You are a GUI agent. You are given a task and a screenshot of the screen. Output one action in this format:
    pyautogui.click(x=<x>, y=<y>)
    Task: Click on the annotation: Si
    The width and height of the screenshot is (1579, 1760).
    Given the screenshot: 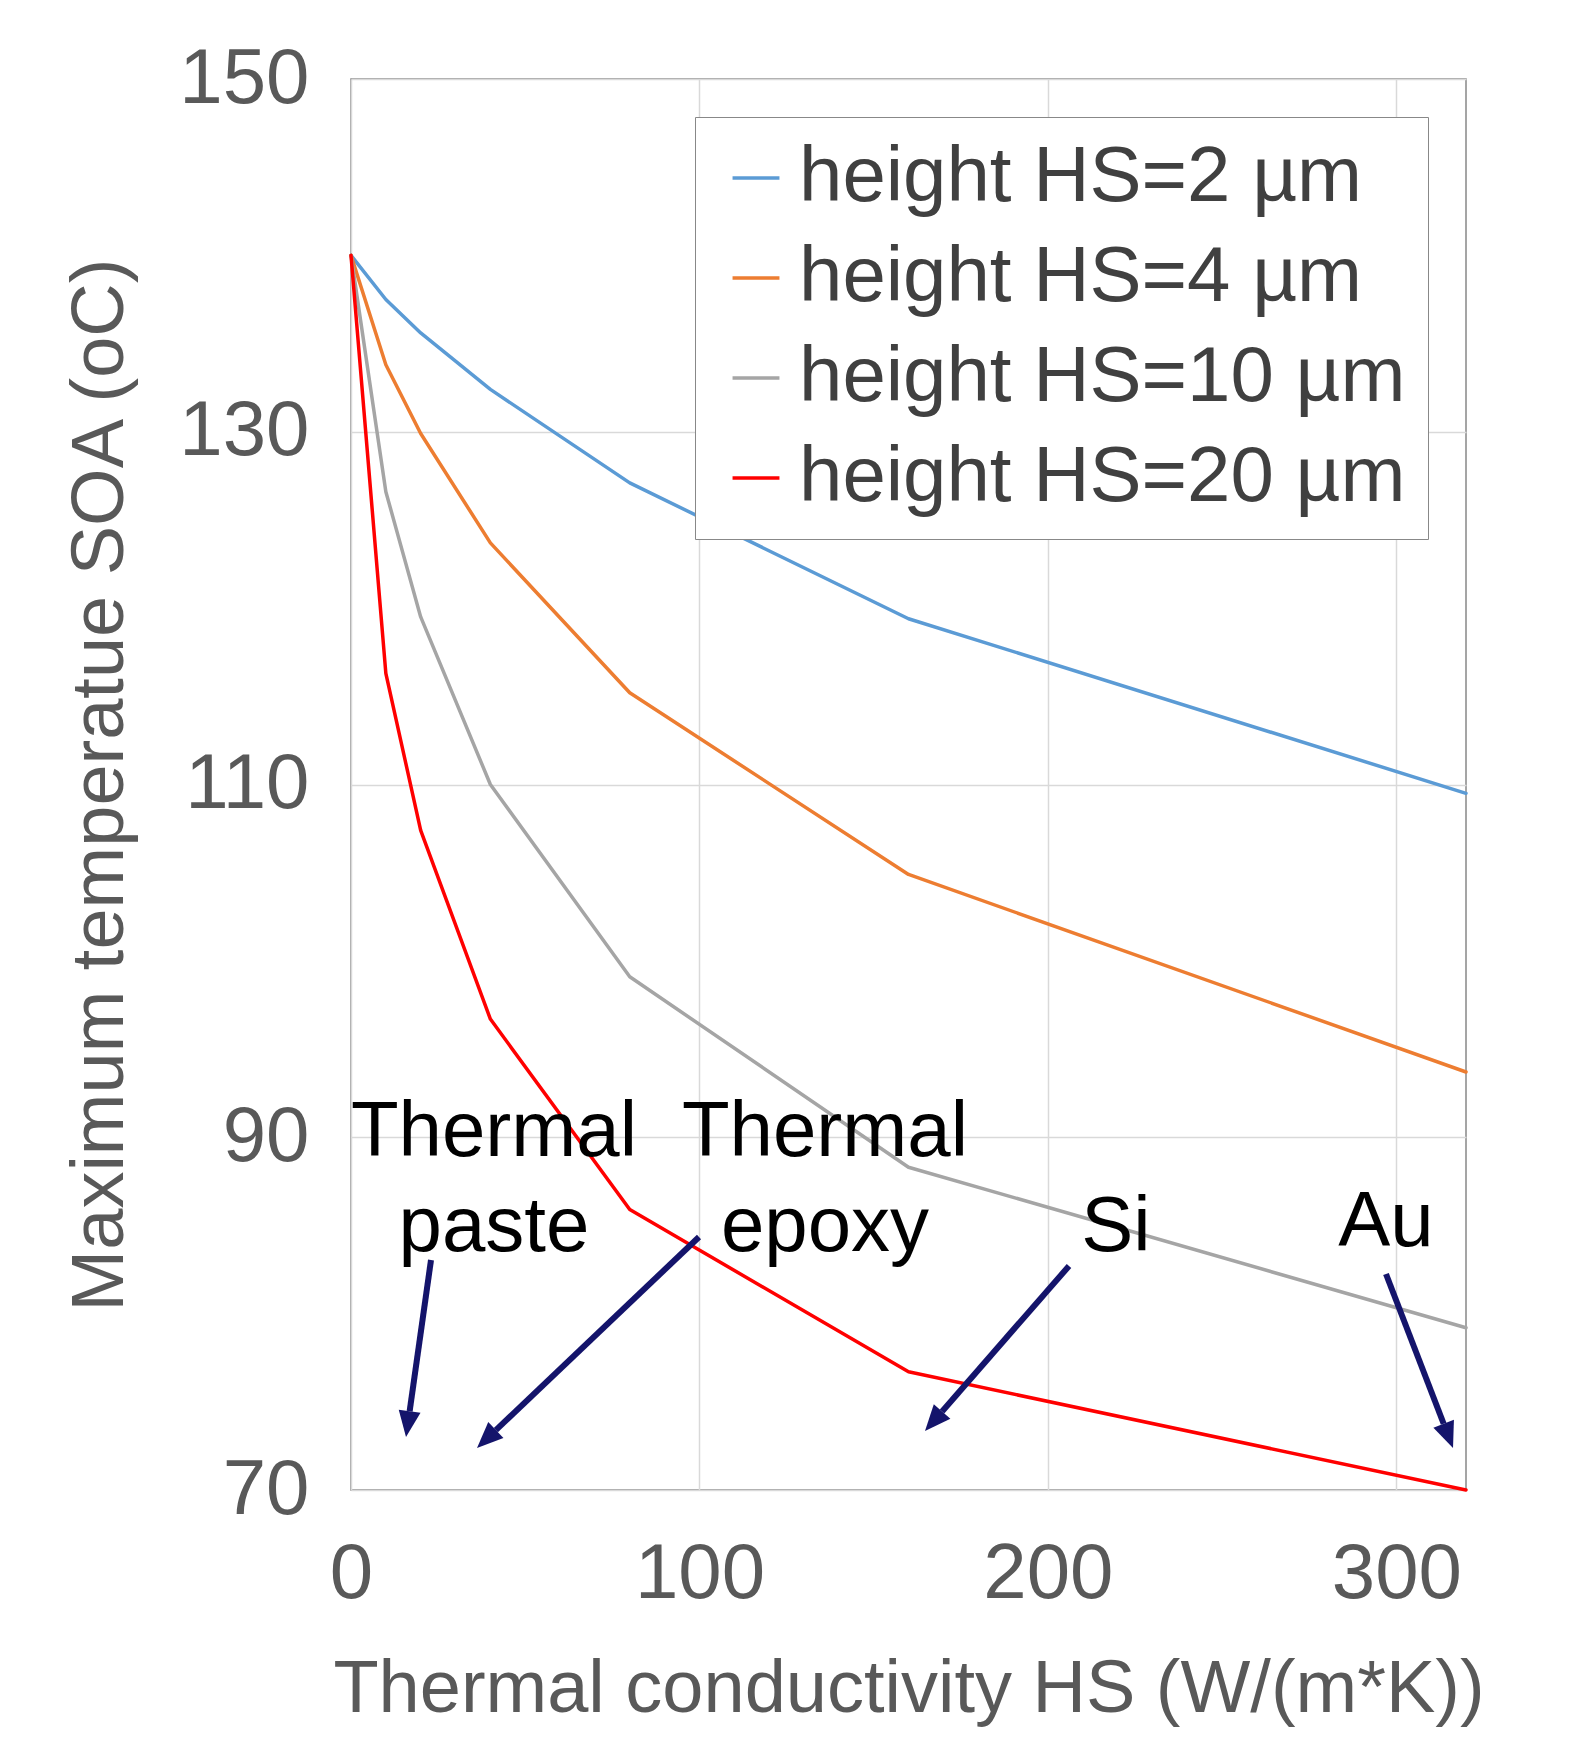 What is the action you would take?
    pyautogui.click(x=1116, y=1224)
    